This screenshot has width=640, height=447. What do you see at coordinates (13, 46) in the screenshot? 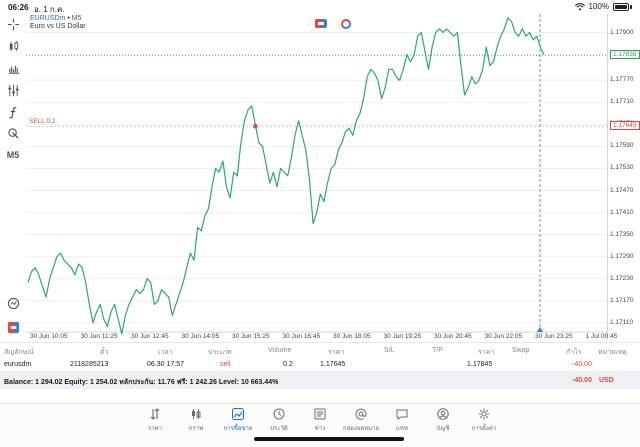
I see `candlestick-icon` at bounding box center [13, 46].